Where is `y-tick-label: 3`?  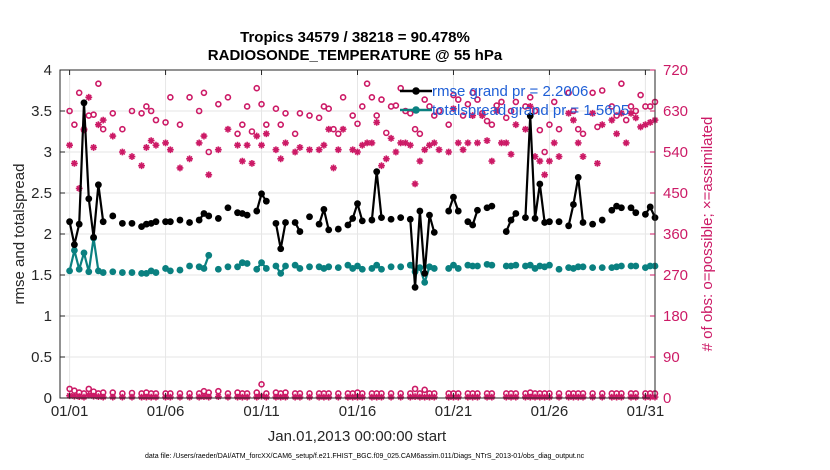
y-tick-label: 3 is located at coordinates (48, 152).